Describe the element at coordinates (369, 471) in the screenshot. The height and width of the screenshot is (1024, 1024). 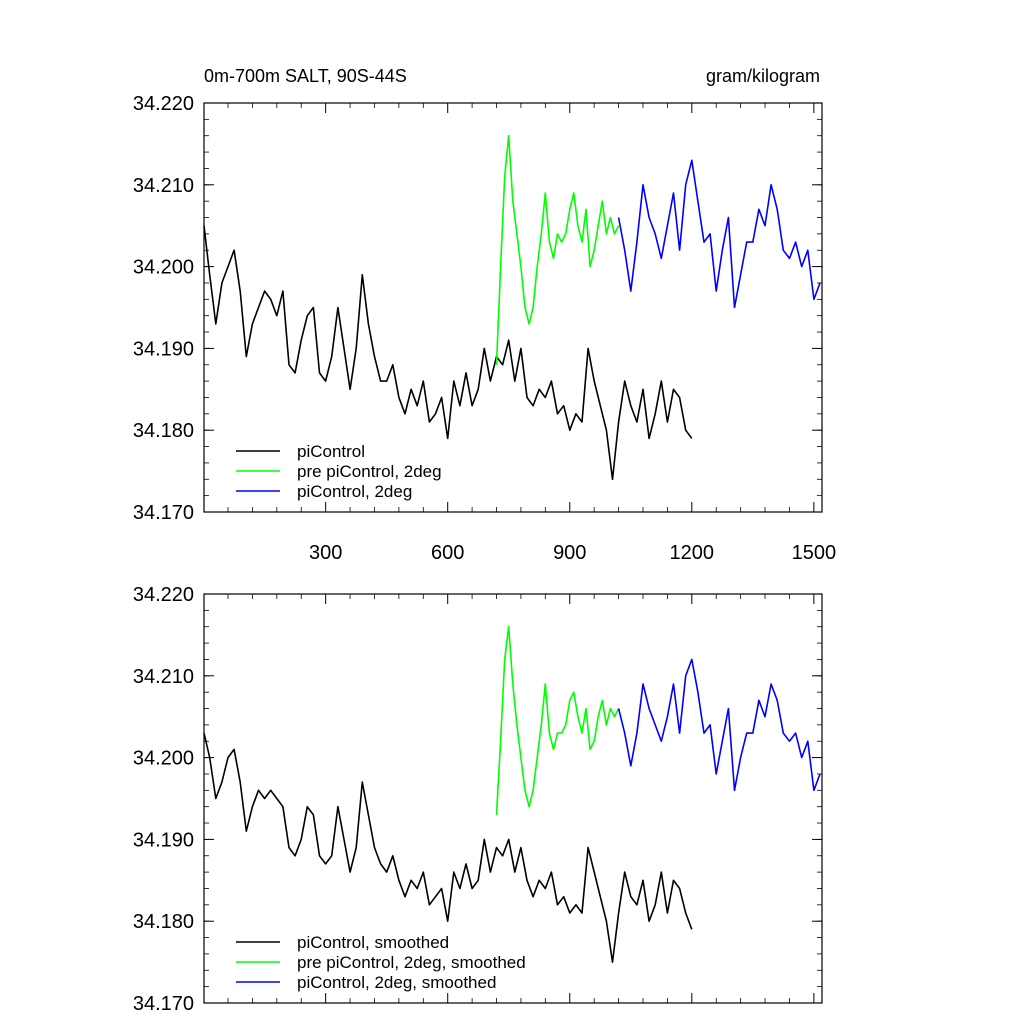
I see `legend-label: pre piControl, 2deg` at that location.